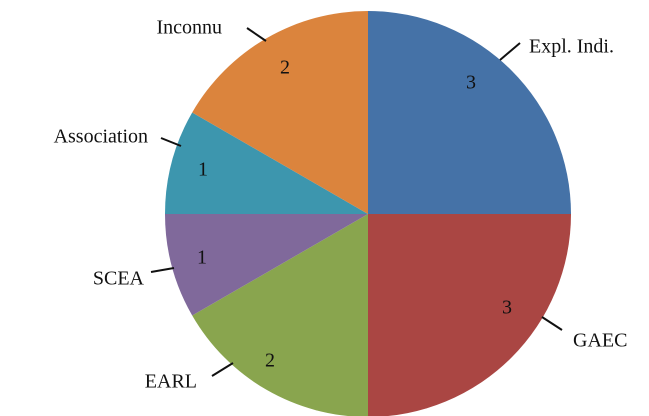 The image size is (649, 416). I want to click on category-label-scea: SCEA, so click(119, 279).